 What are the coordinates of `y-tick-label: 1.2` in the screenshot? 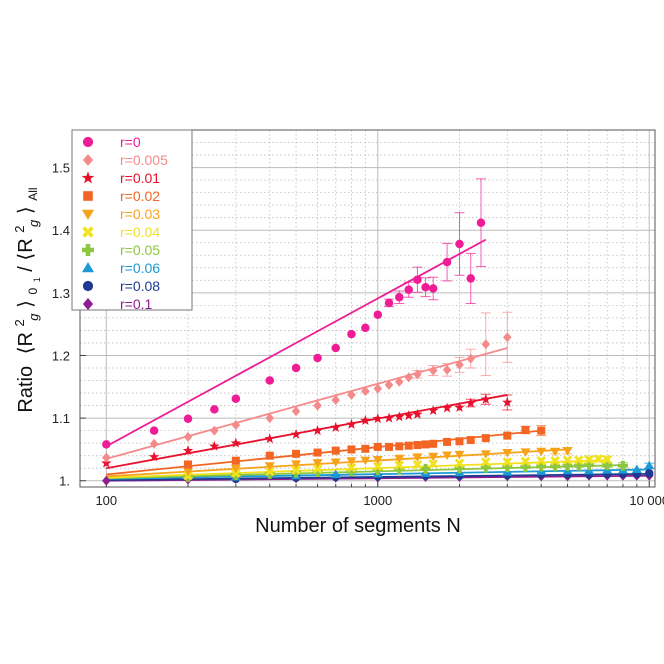 It's located at (61, 355).